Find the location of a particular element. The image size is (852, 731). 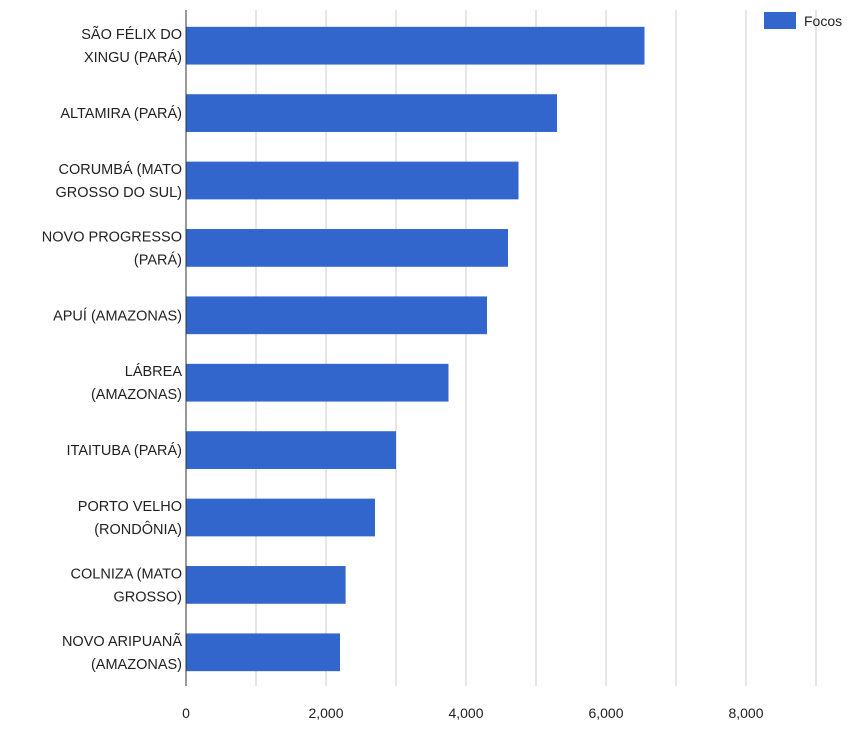

x-tick-label: 2,000 is located at coordinates (325, 713).